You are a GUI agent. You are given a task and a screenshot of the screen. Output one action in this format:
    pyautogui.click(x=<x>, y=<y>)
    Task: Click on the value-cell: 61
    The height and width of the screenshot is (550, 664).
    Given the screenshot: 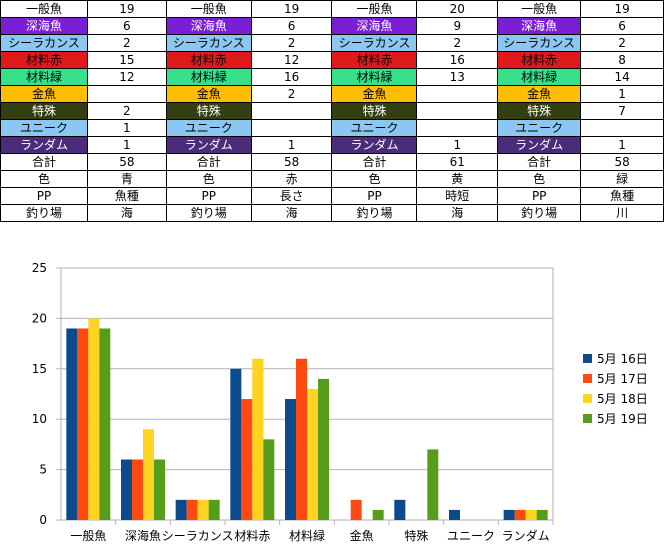 What is the action you would take?
    pyautogui.click(x=457, y=162)
    